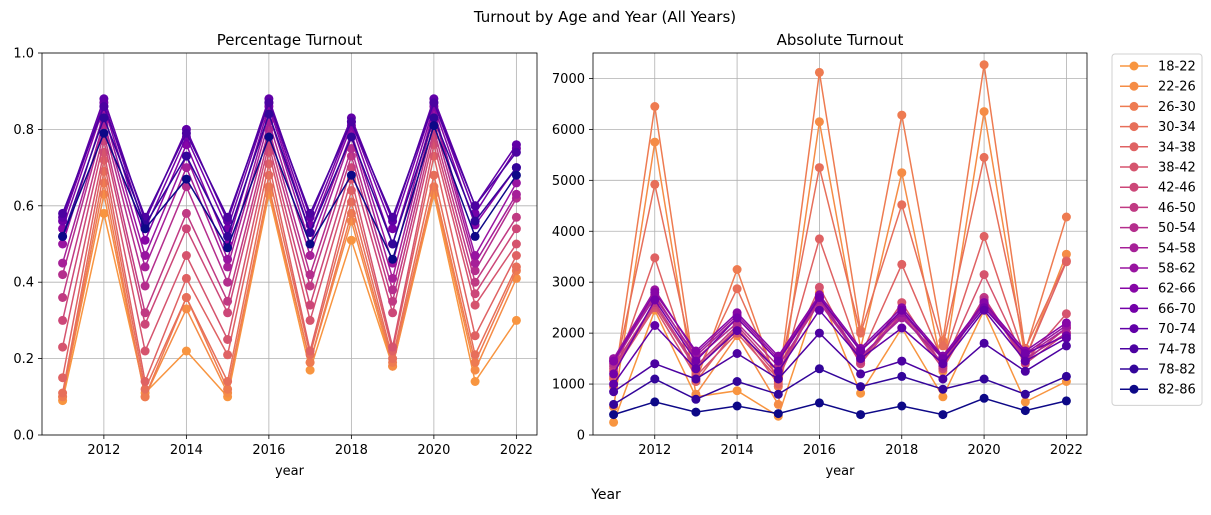 This screenshot has height=515, width=1211. I want to click on y-tick-label: 4000, so click(568, 232).